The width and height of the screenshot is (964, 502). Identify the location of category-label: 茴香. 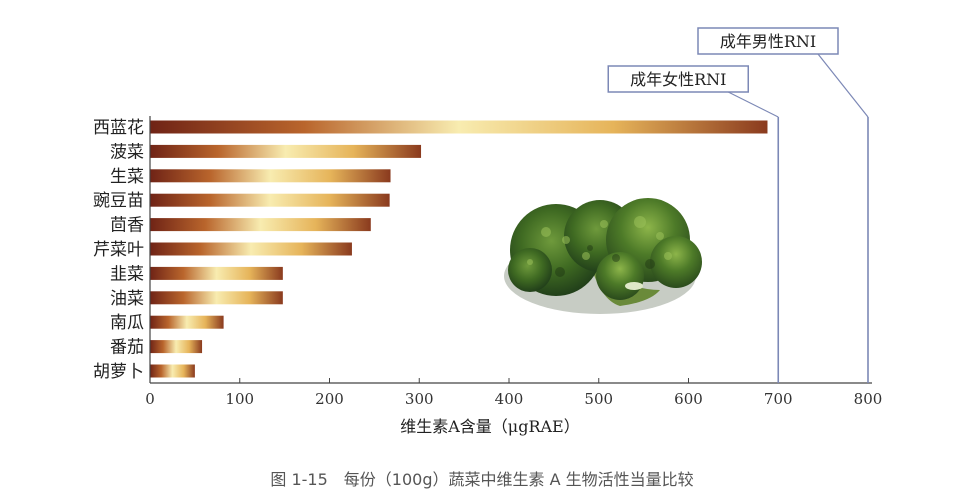
(127, 226).